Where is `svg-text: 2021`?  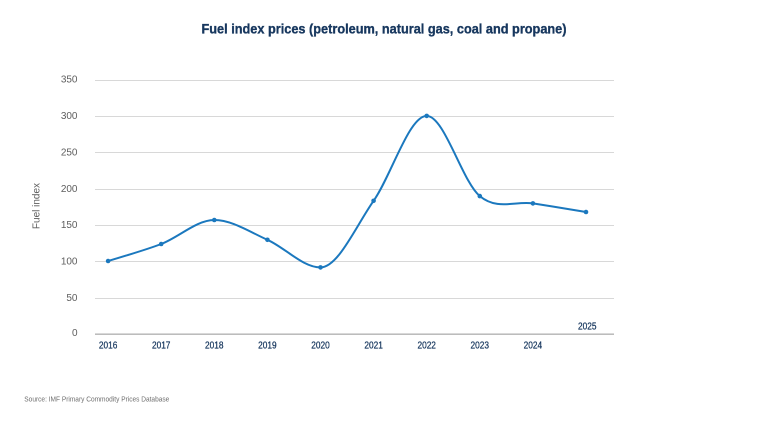 svg-text: 2021 is located at coordinates (373, 346).